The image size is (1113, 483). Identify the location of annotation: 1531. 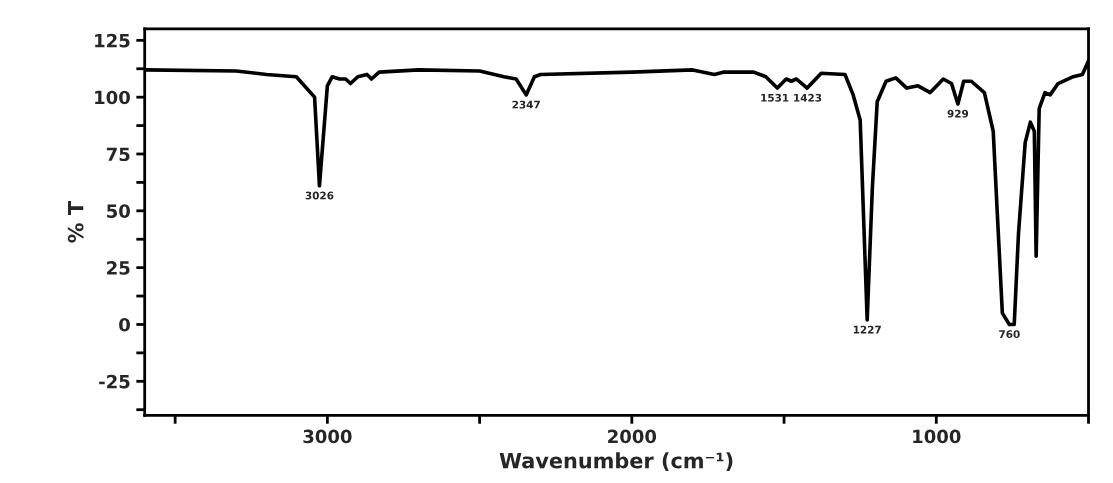
(775, 97).